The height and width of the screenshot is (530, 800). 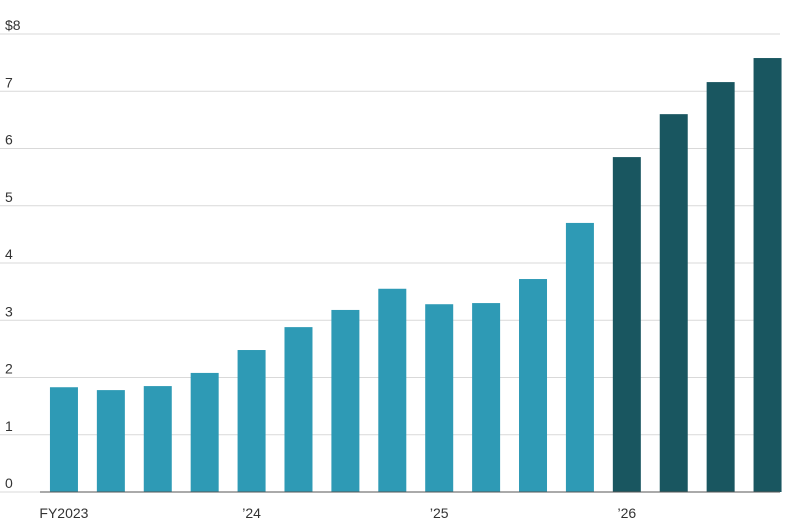 What do you see at coordinates (9, 426) in the screenshot?
I see `y-tick-label: 1` at bounding box center [9, 426].